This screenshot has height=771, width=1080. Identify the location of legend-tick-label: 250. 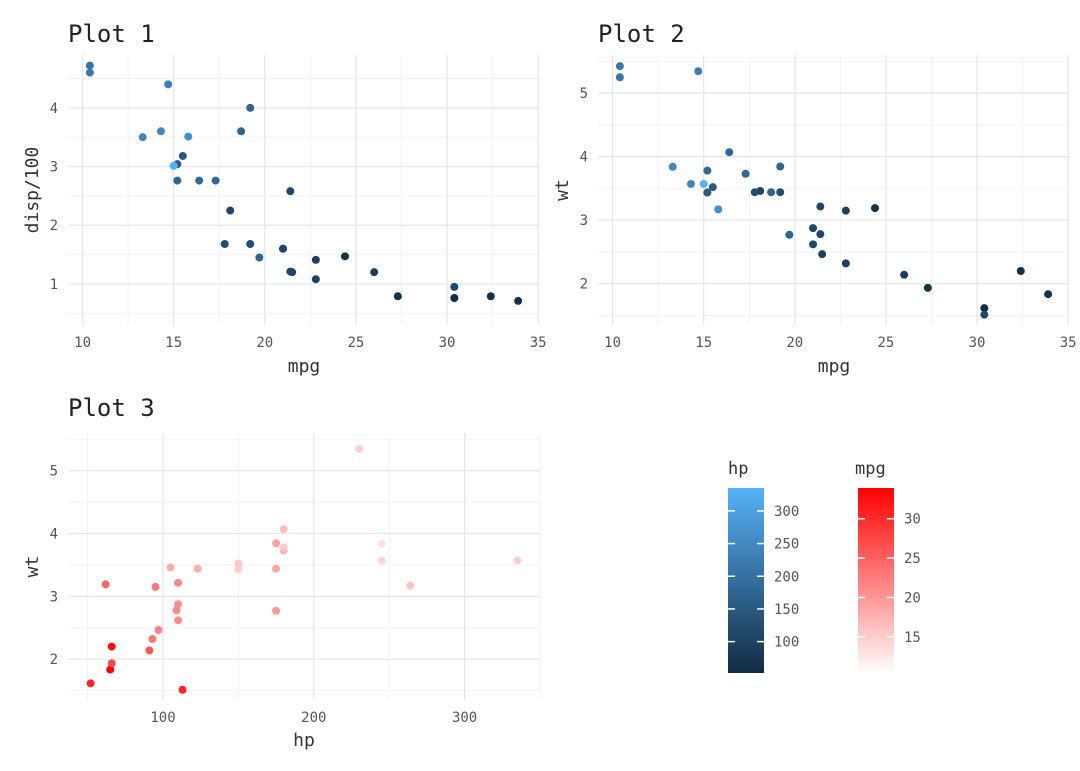
(786, 545).